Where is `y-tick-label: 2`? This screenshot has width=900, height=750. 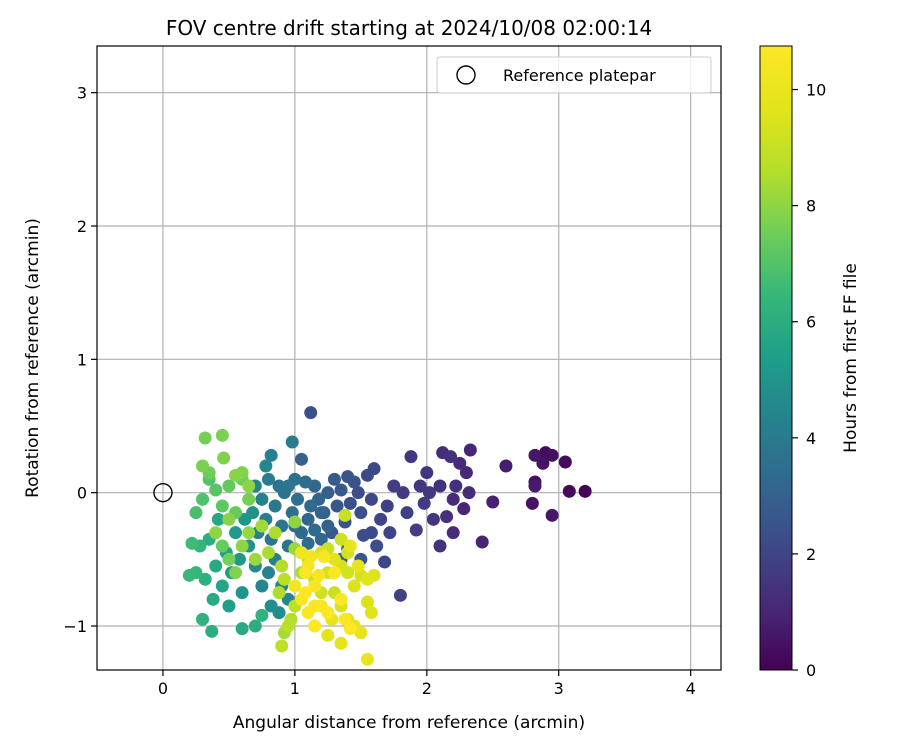
y-tick-label: 2 is located at coordinates (82, 226).